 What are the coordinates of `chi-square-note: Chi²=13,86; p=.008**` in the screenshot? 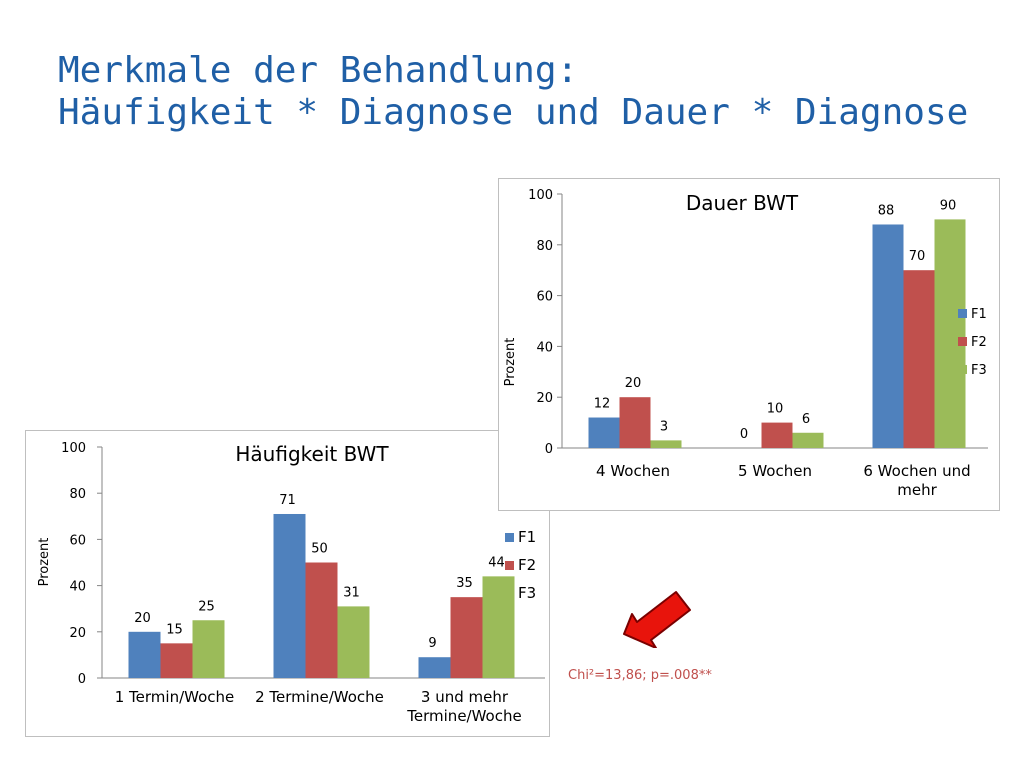 It's located at (640, 675).